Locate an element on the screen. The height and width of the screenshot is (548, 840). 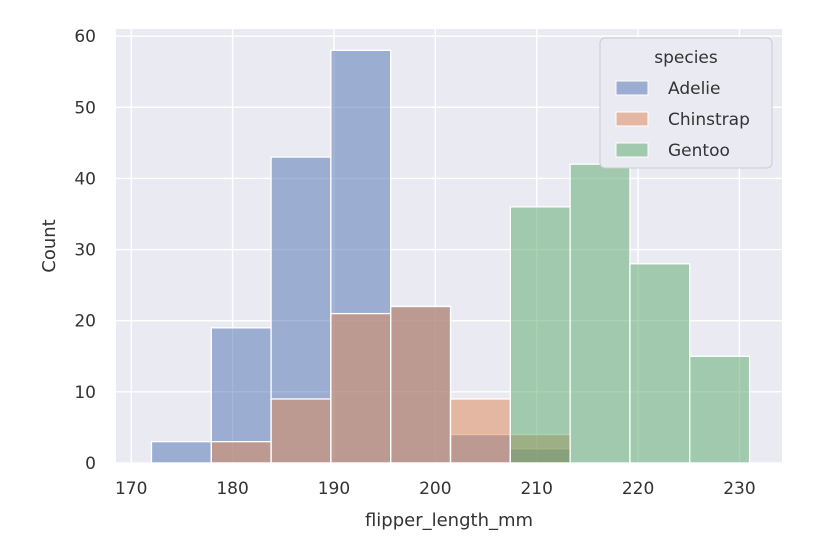
x-tick-label: 230 is located at coordinates (739, 489).